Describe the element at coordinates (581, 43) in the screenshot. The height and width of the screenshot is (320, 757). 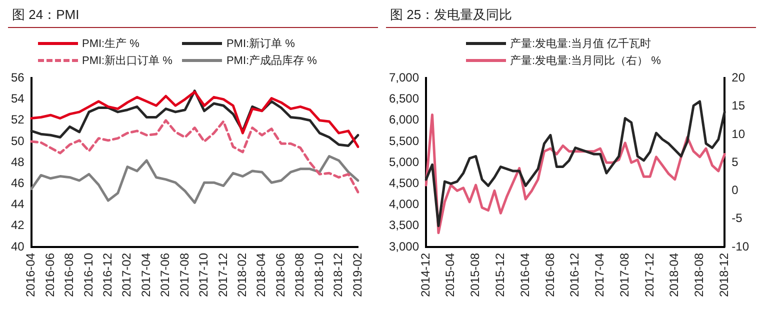
I see `legend-label: 产量:发电量:当月值 亿千瓦时` at that location.